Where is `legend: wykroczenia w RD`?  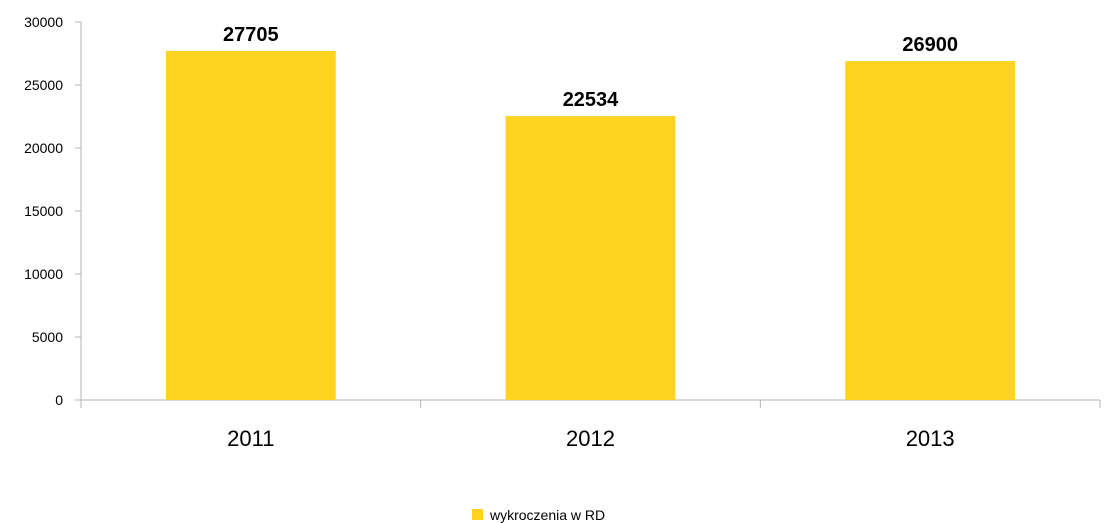 legend: wykroczenia w RD is located at coordinates (538, 515).